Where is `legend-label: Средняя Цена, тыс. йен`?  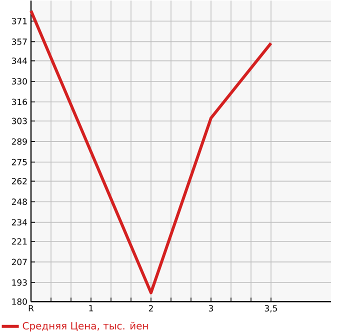 legend-label: Средняя Цена, тыс. йен is located at coordinates (85, 327).